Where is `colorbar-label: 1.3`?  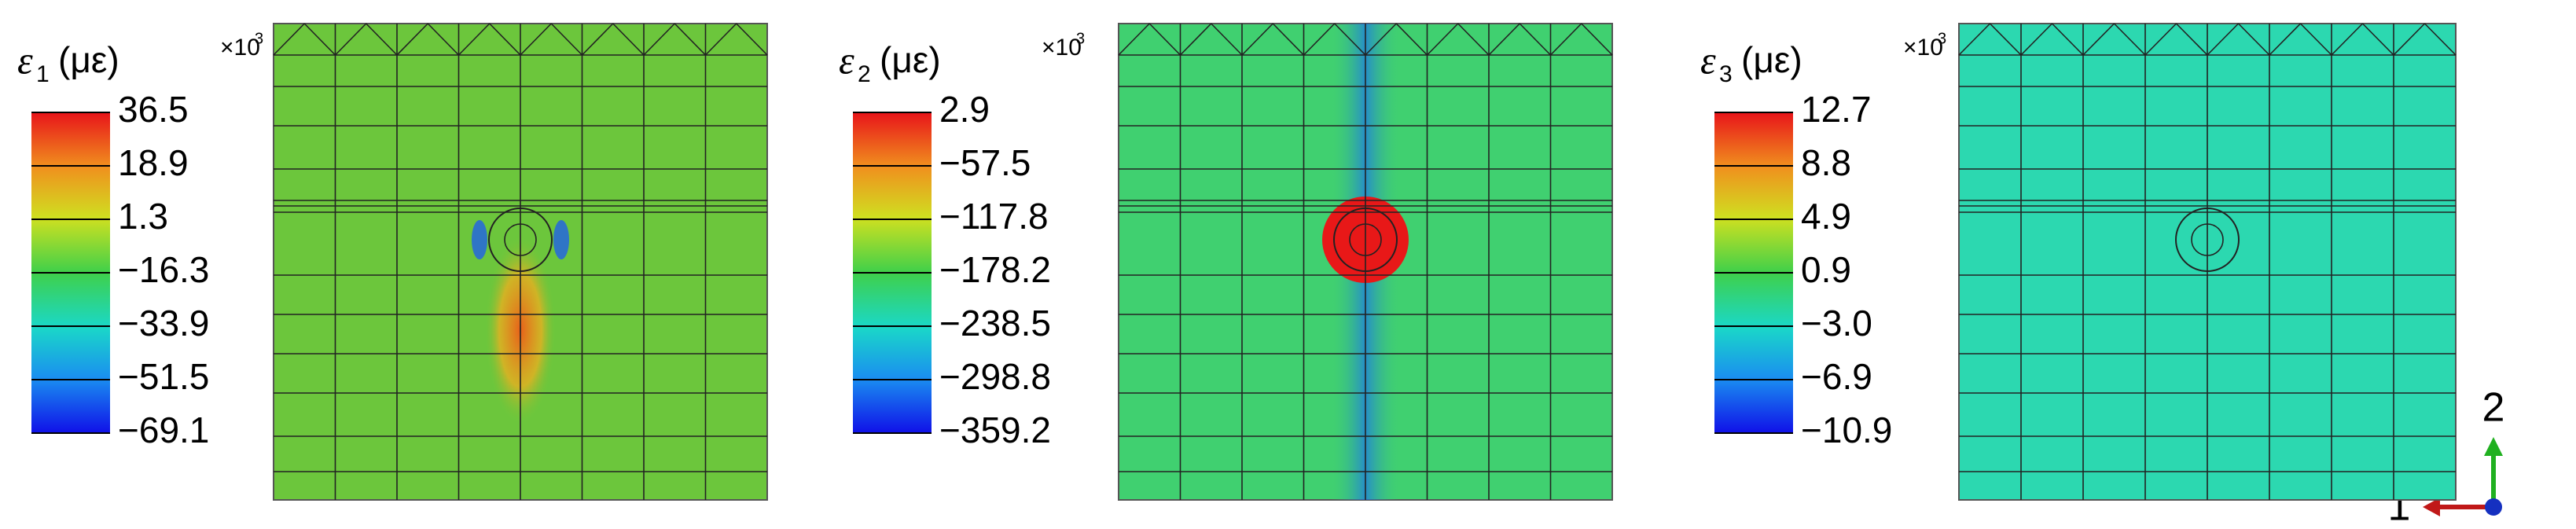 colorbar-label: 1.3 is located at coordinates (143, 216).